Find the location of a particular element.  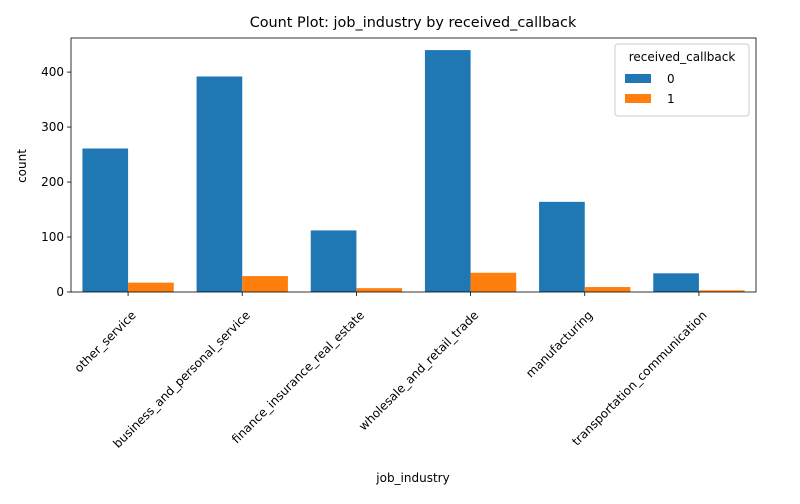

y-tick-label-300: 300 is located at coordinates (52, 127).